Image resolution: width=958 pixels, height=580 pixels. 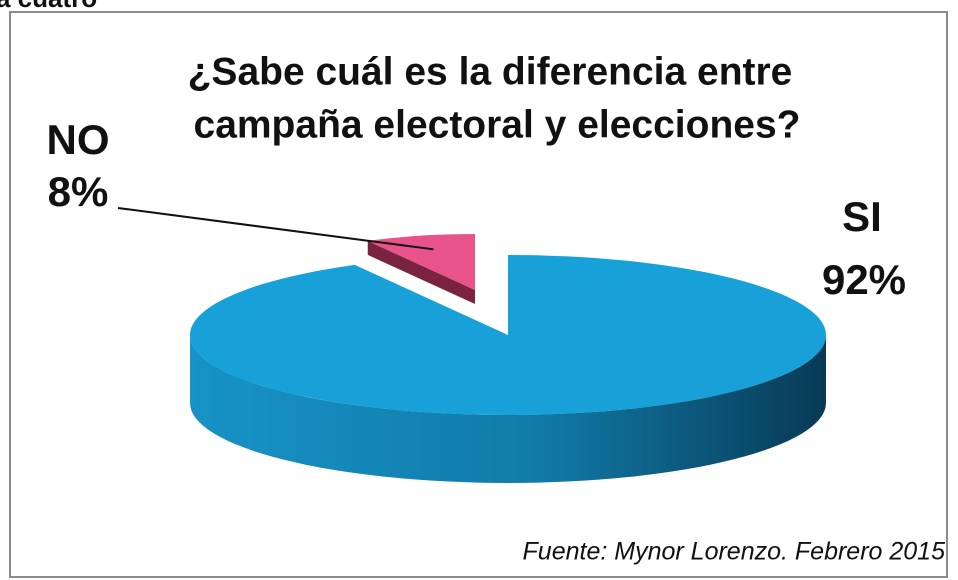 What do you see at coordinates (48, 6) in the screenshot?
I see `header: a cuatro` at bounding box center [48, 6].